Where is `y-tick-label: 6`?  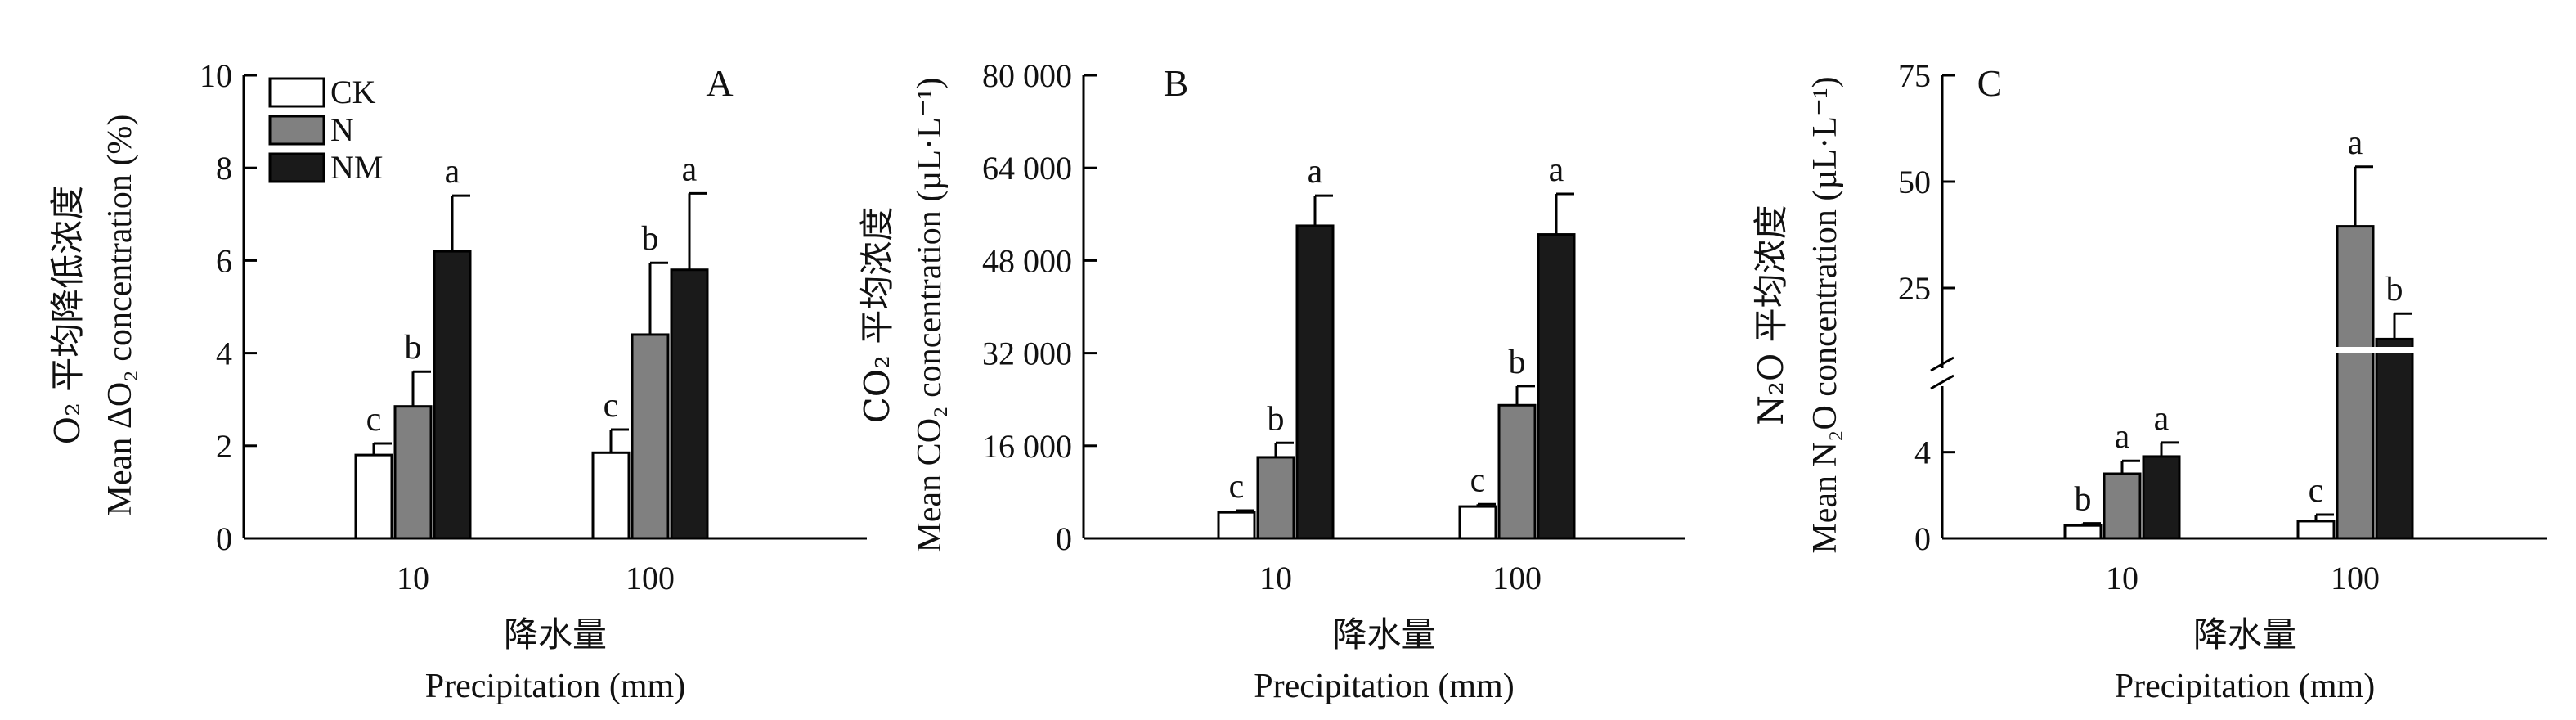
y-tick-label: 6 is located at coordinates (224, 261).